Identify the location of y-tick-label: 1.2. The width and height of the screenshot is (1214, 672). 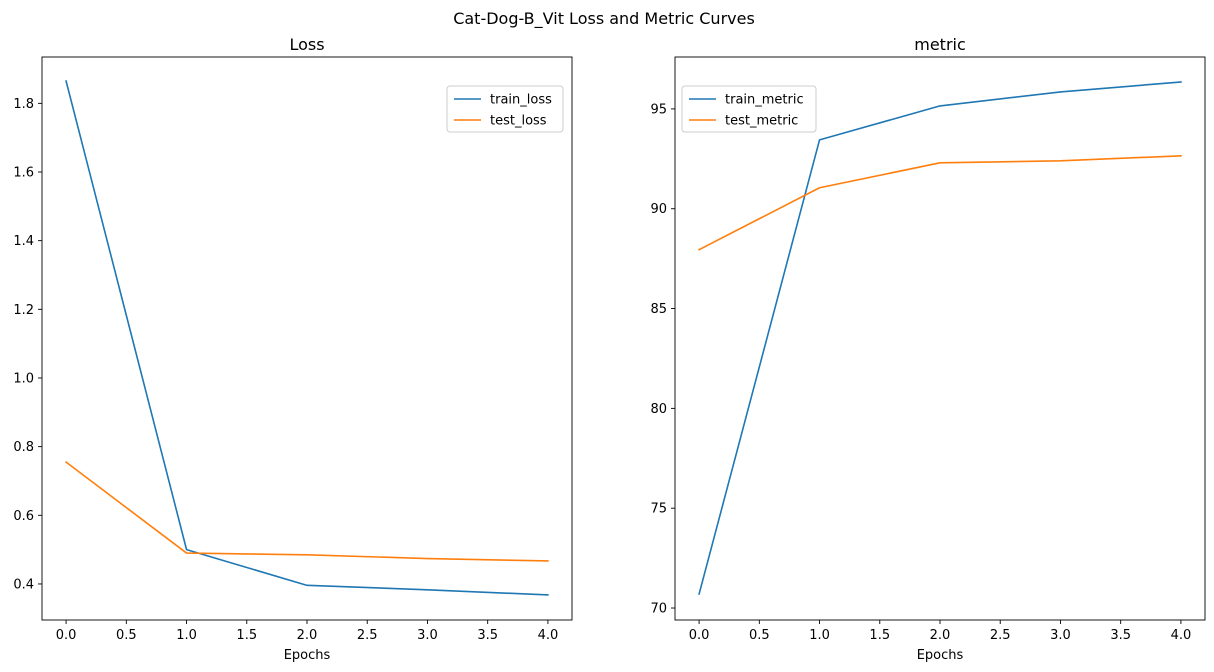
(23, 310).